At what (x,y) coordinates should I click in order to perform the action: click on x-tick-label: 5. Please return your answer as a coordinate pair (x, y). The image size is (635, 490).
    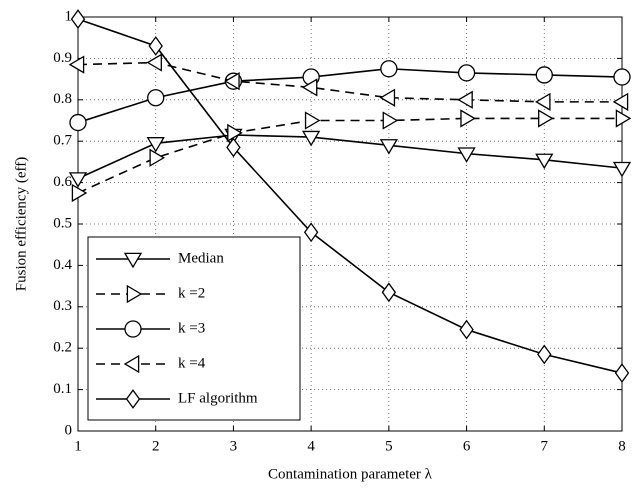
    Looking at the image, I should click on (389, 446).